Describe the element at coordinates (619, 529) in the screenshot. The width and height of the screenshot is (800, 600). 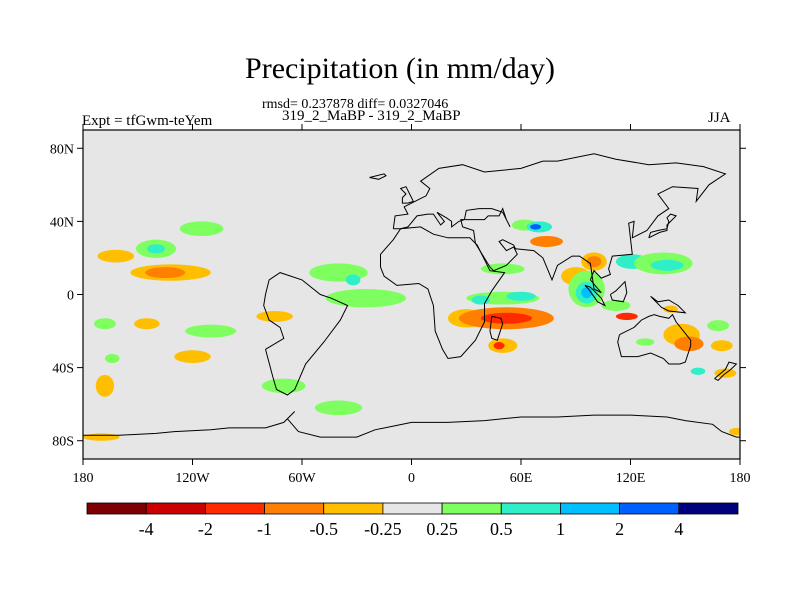
I see `colorbar-label: 2` at that location.